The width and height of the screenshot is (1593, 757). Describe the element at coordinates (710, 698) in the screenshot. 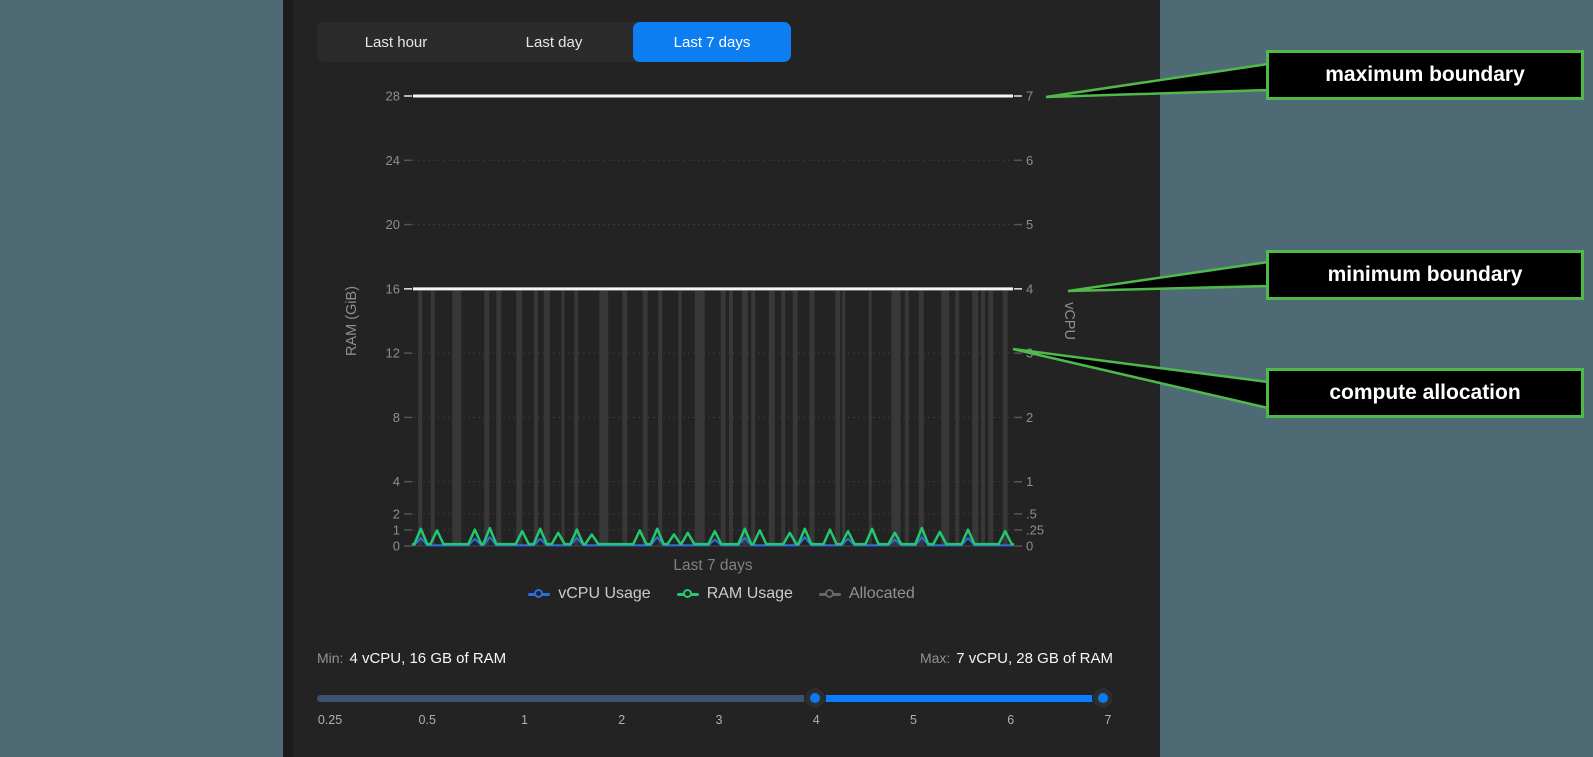

I see `slider-track` at that location.